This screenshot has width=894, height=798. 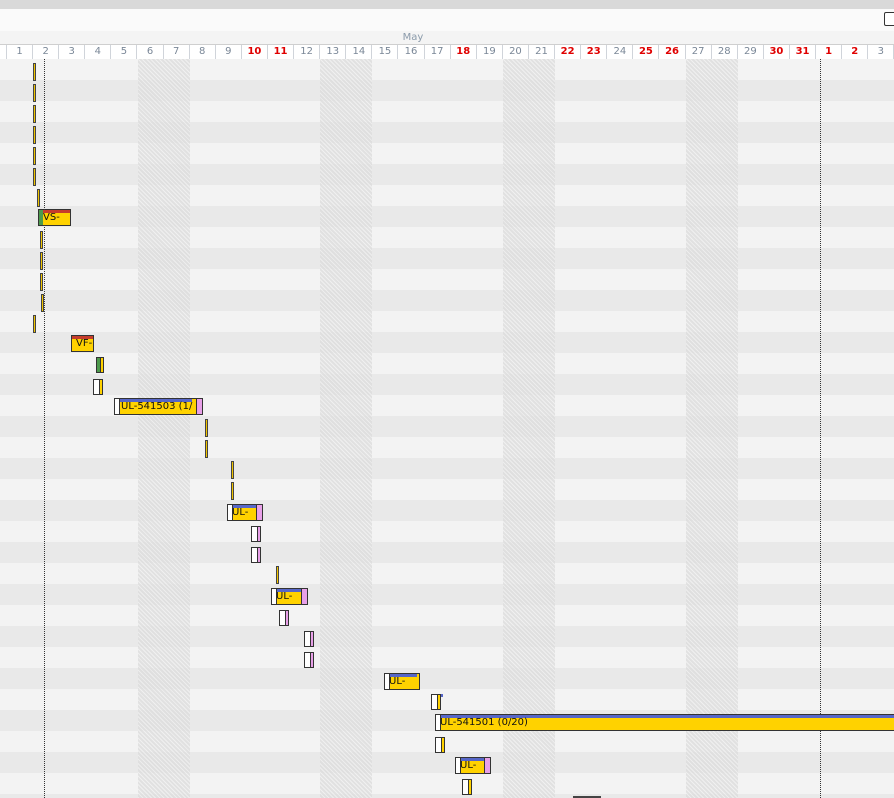 What do you see at coordinates (281, 52) in the screenshot?
I see `day-header-cell: 11` at bounding box center [281, 52].